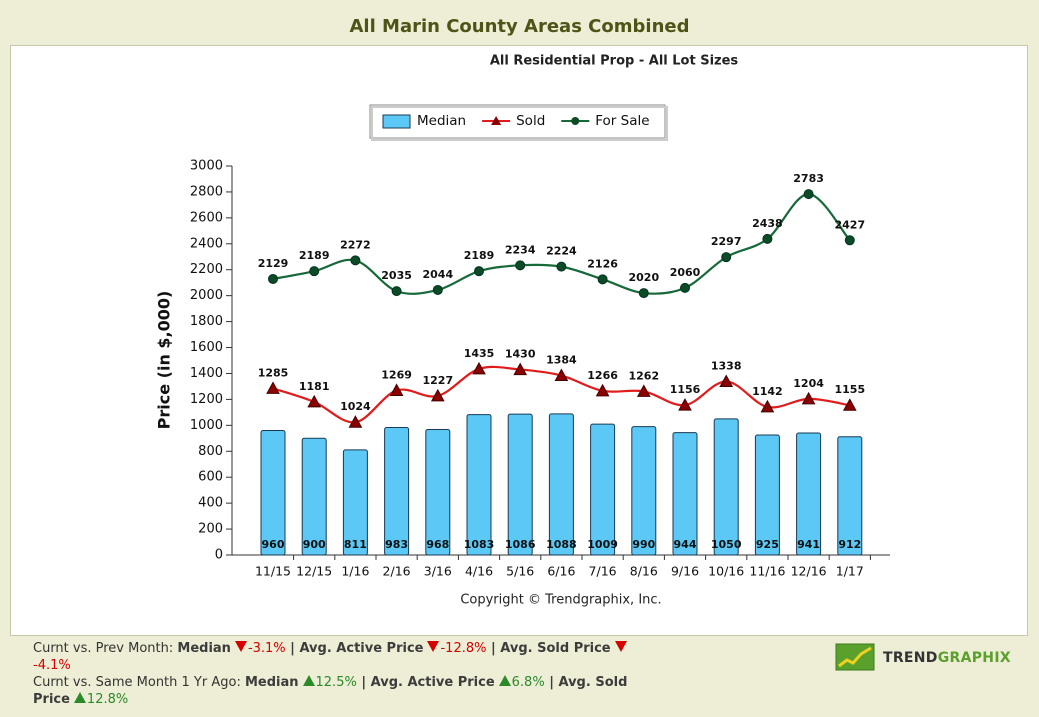 The width and height of the screenshot is (1039, 717). Describe the element at coordinates (643, 375) in the screenshot. I see `data-label: 1262` at that location.